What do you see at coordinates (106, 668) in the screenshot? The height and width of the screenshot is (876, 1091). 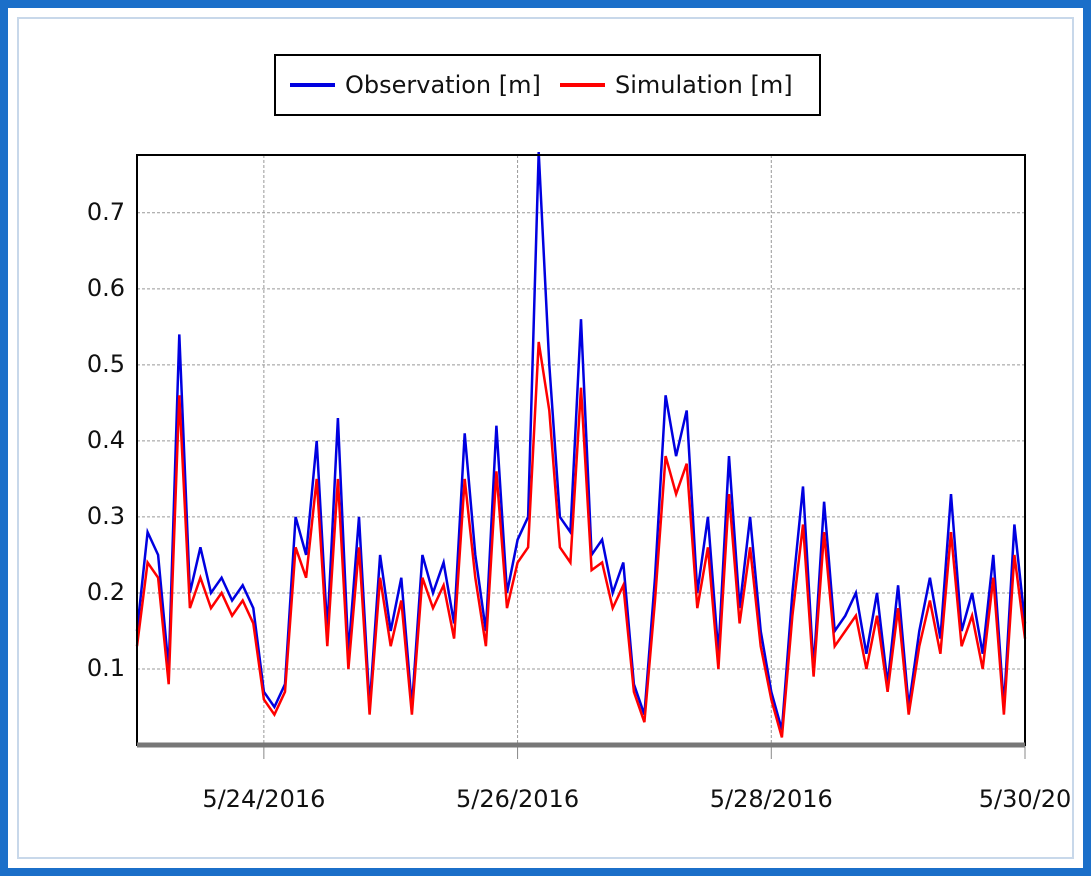 I see `y-tick-label: 0.1` at bounding box center [106, 668].